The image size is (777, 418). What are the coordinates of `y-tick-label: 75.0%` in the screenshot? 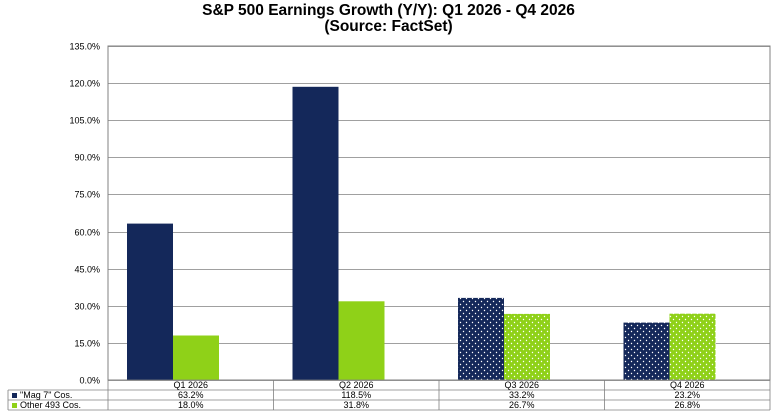 It's located at (87, 195).